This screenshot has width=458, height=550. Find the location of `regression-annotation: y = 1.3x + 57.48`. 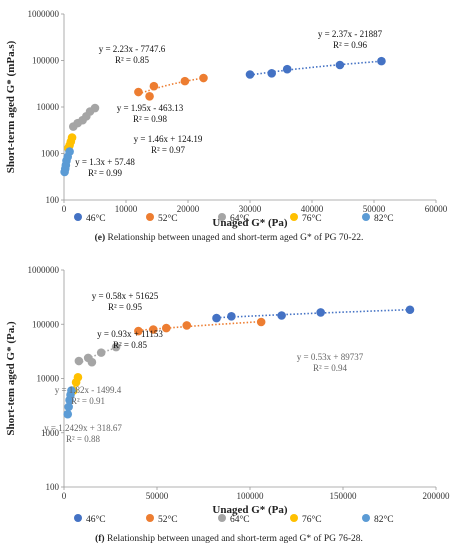

regression-annotation: y = 1.3x + 57.48 is located at coordinates (105, 162).